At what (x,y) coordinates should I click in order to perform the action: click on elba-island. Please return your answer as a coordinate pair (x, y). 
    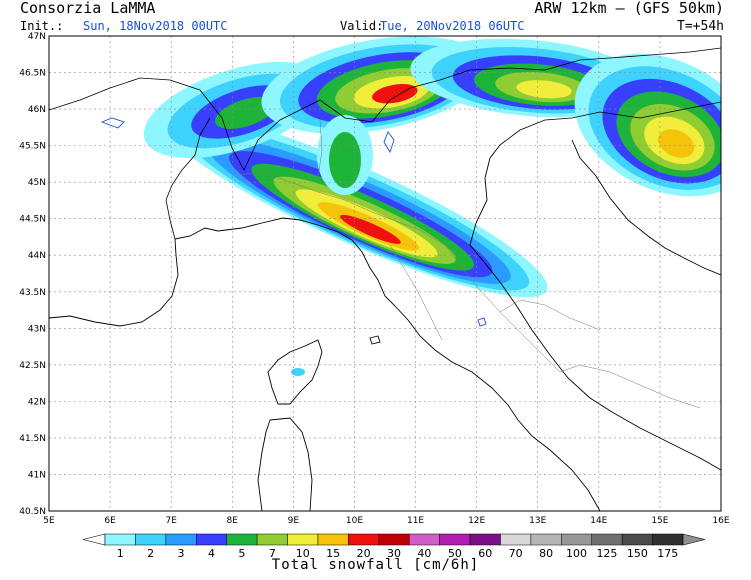
    Looking at the image, I should click on (375, 340).